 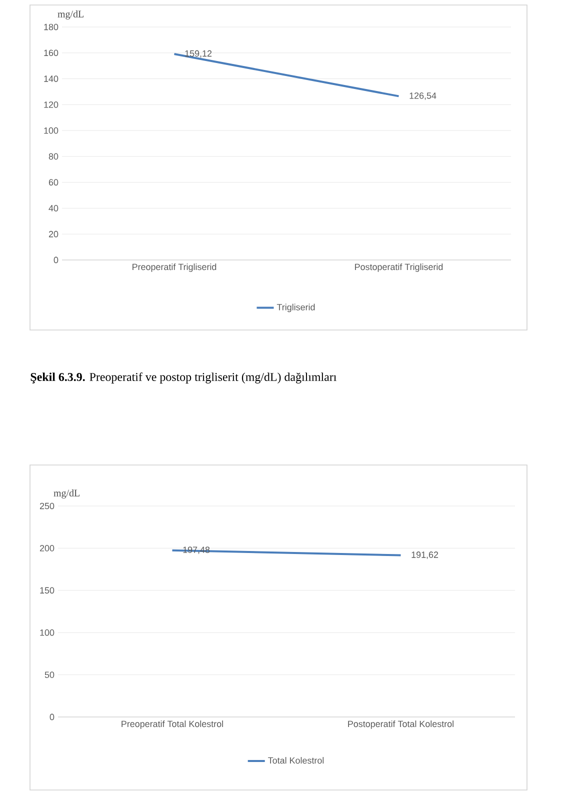 I want to click on y-tick-label: 60, so click(x=53, y=182).